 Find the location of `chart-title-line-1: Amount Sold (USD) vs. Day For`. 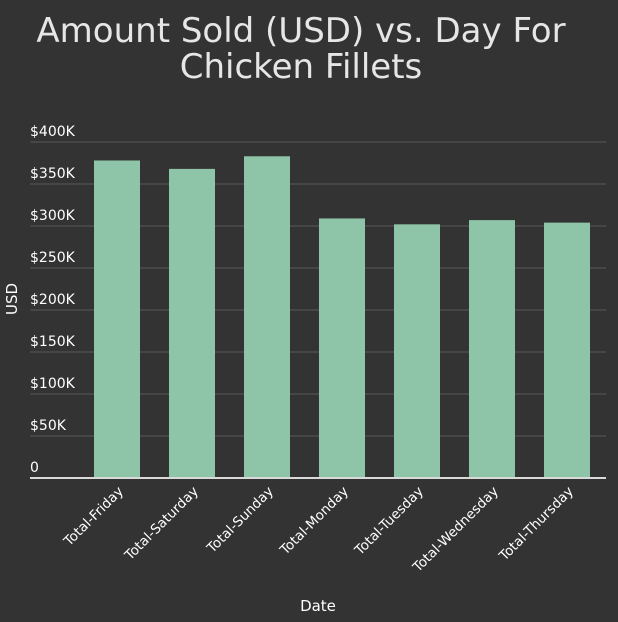

chart-title-line-1: Amount Sold (USD) vs. Day For is located at coordinates (300, 31).